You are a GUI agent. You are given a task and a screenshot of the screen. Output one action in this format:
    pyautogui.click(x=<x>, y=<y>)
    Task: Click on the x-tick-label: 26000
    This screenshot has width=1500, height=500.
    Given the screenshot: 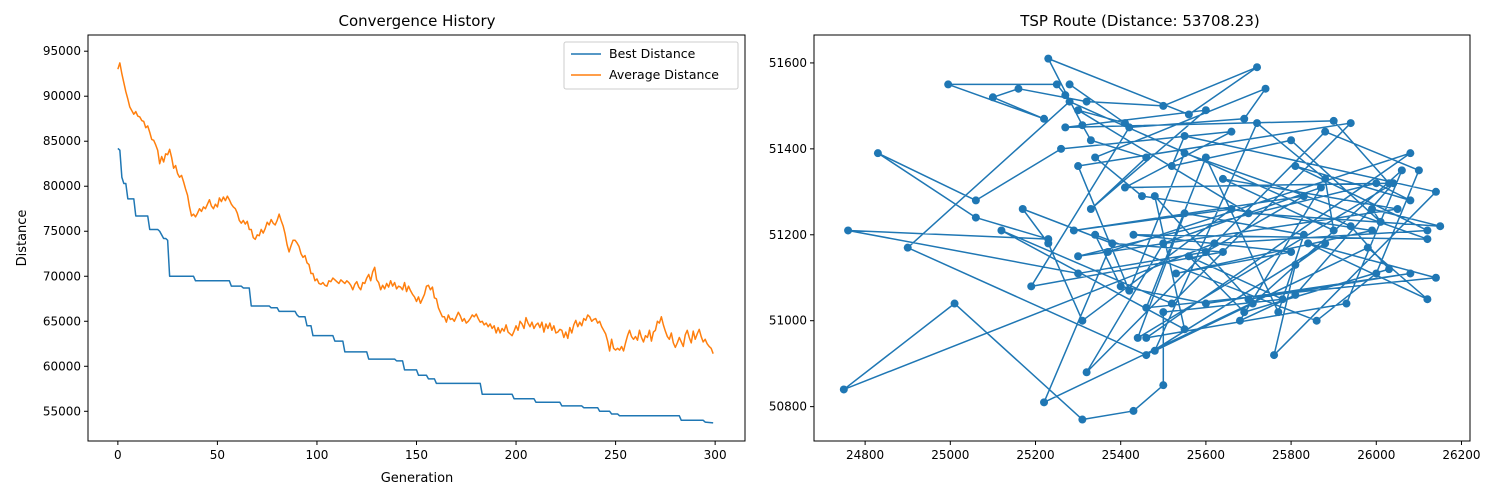 What is the action you would take?
    pyautogui.click(x=1376, y=455)
    